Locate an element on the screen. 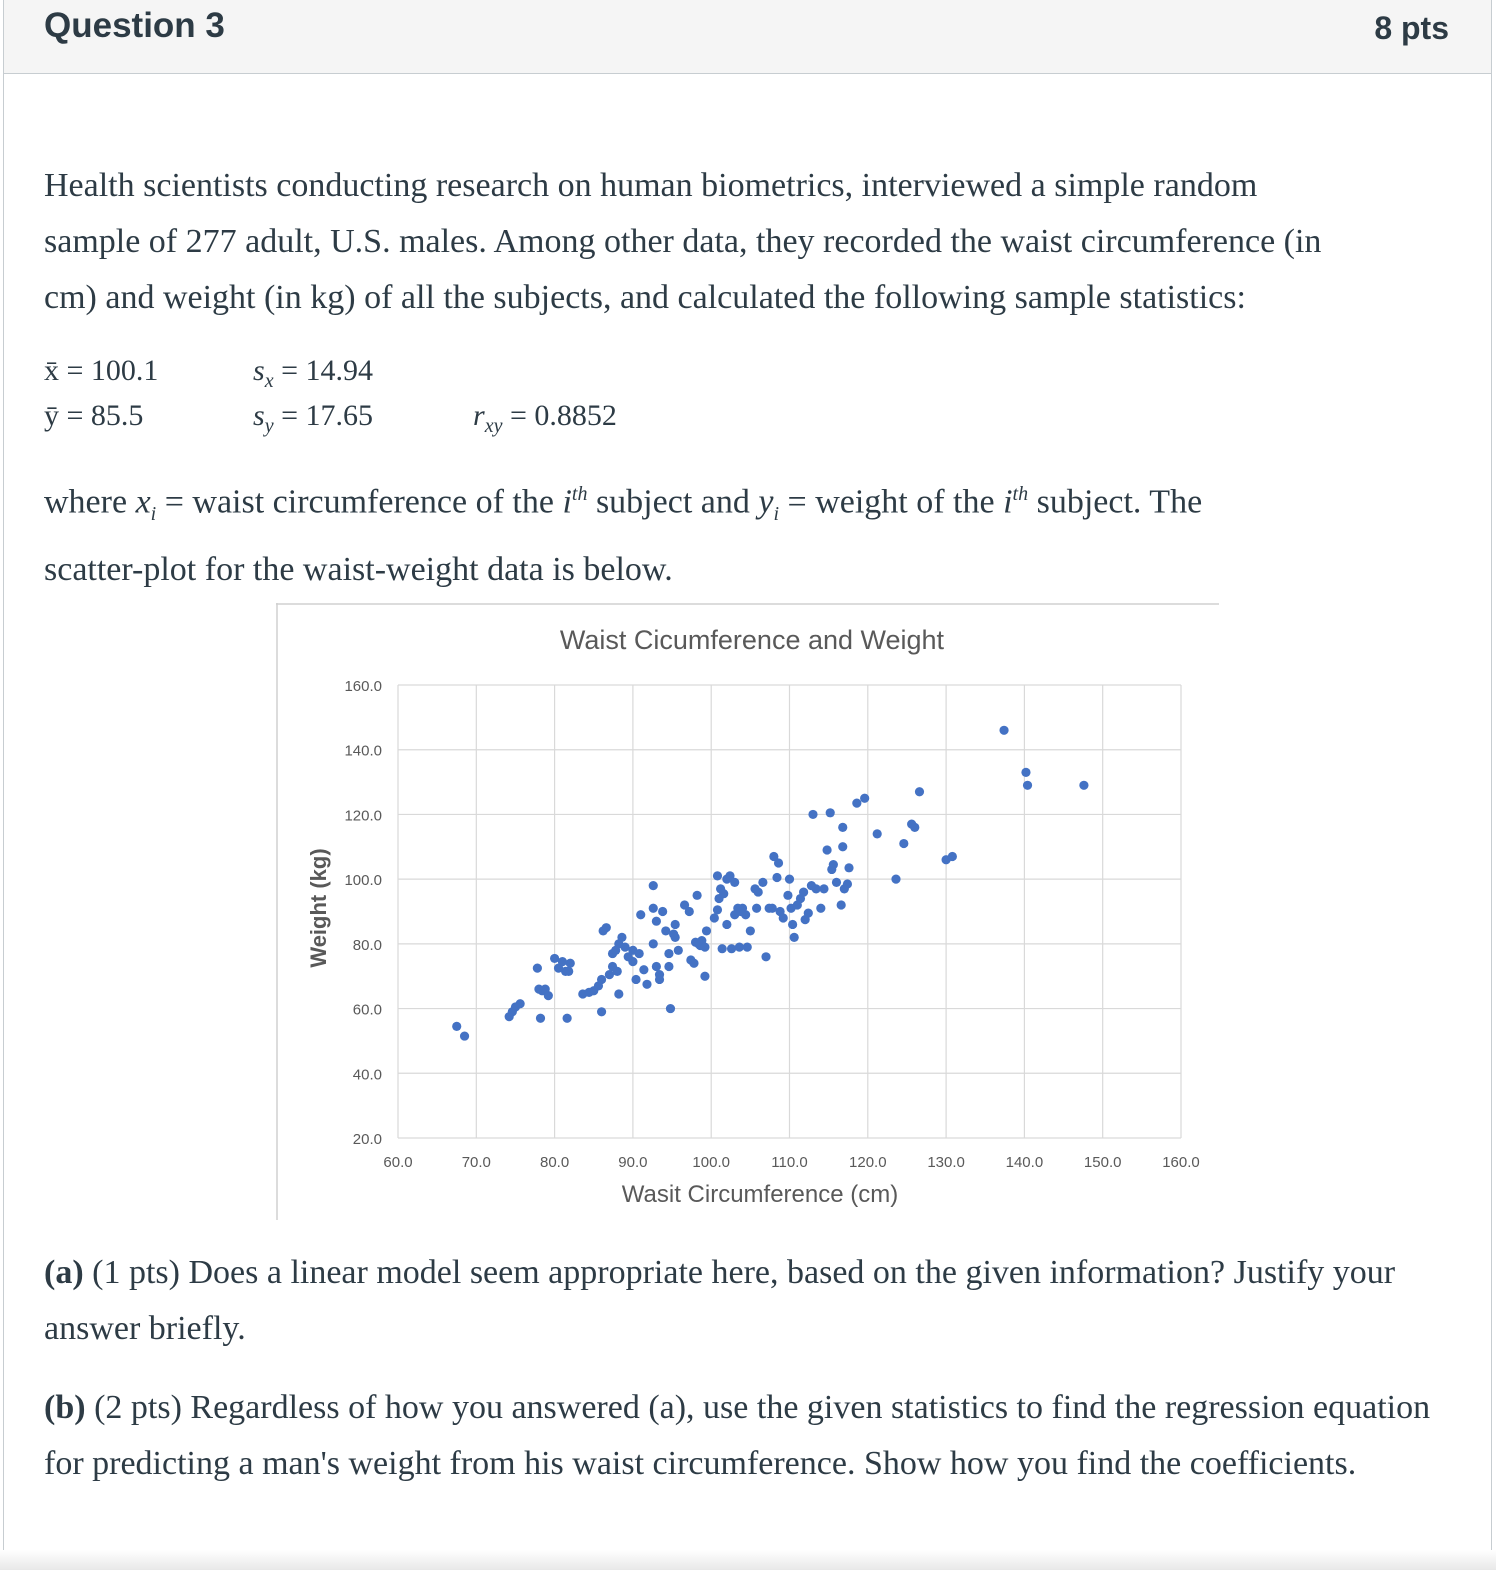  stat-ybar: ȳ = 85.5 is located at coordinates (94, 415).